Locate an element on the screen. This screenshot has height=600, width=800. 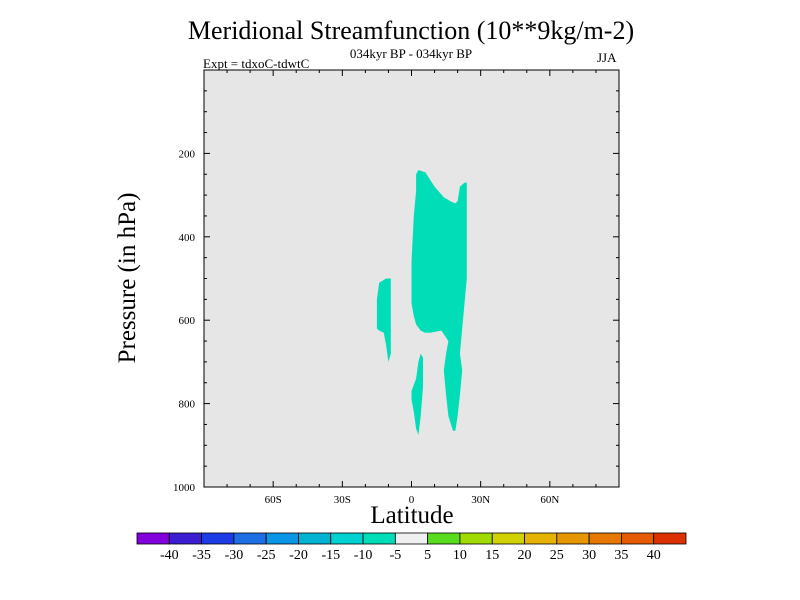
y-tick-label: 1000 is located at coordinates (184, 488).